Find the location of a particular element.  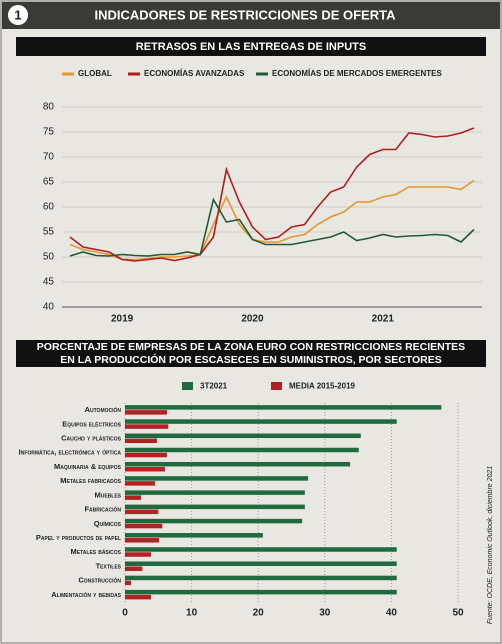

y-tick-label: 80 is located at coordinates (49, 107).